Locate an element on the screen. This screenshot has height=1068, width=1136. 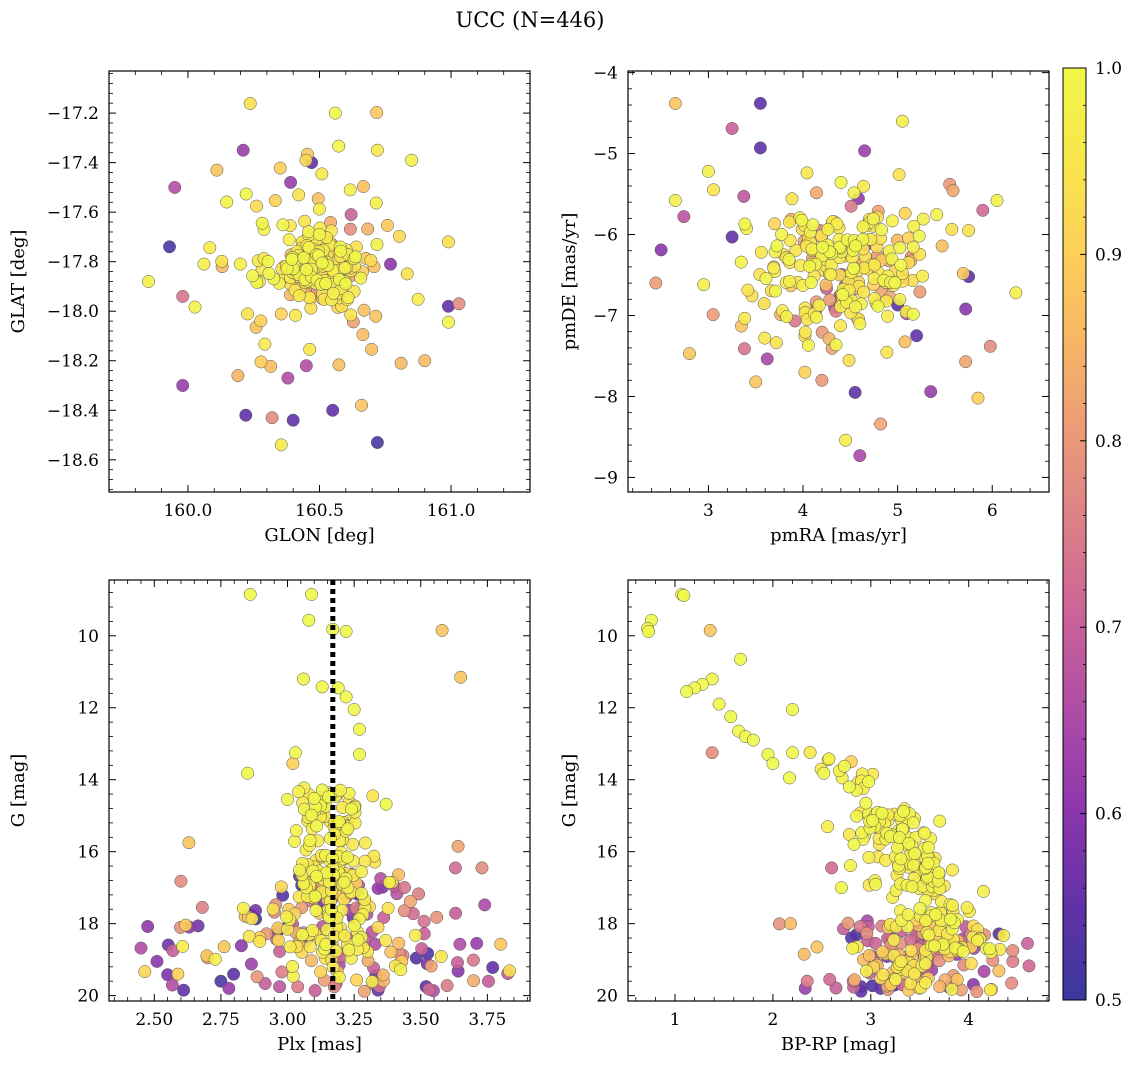
y-tick-label: 12 is located at coordinates (607, 709).